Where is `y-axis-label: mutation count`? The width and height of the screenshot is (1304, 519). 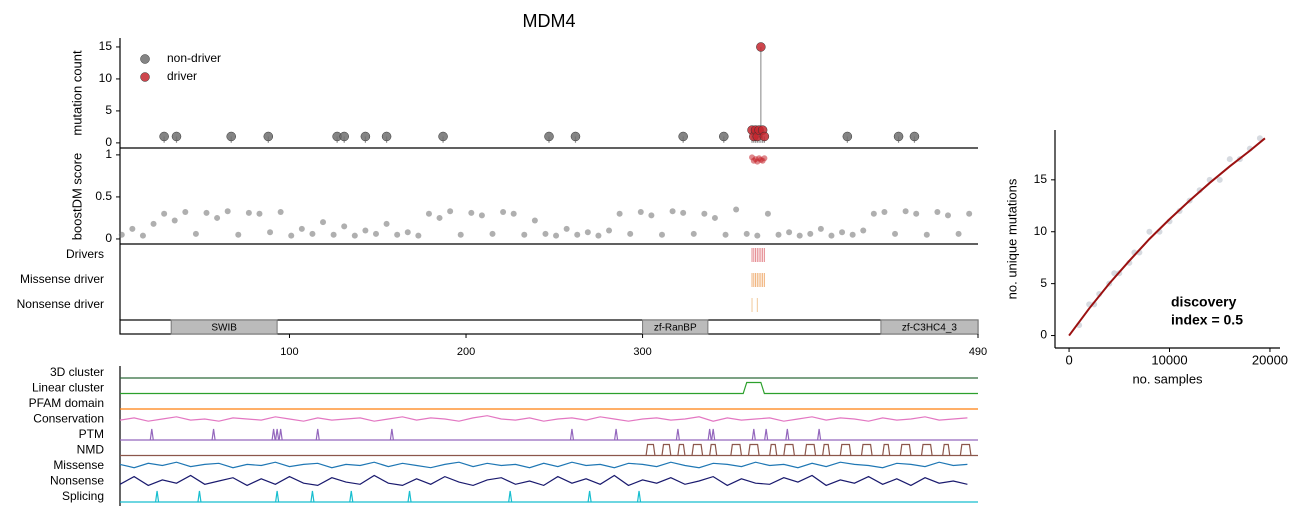
y-axis-label: mutation count is located at coordinates (76, 93).